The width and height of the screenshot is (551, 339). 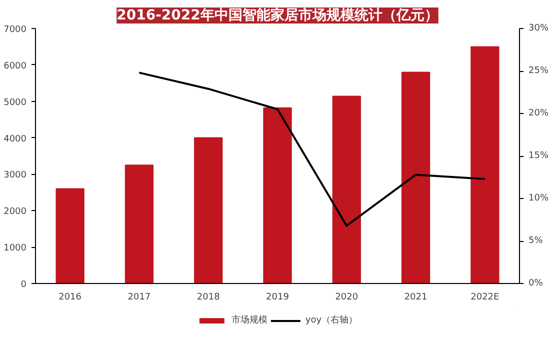 What do you see at coordinates (346, 297) in the screenshot?
I see `x-tick-label: 2020` at bounding box center [346, 297].